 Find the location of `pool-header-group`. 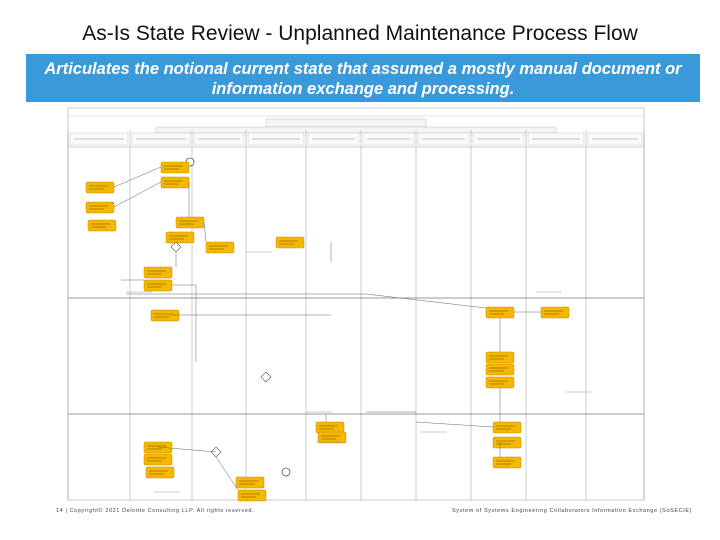

pool-header-group is located at coordinates (356, 130).